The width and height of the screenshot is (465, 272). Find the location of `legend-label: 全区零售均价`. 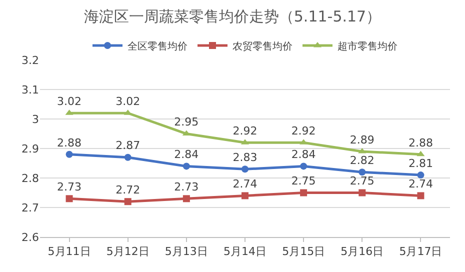

legend-label: 全区零售均价 is located at coordinates (158, 46).